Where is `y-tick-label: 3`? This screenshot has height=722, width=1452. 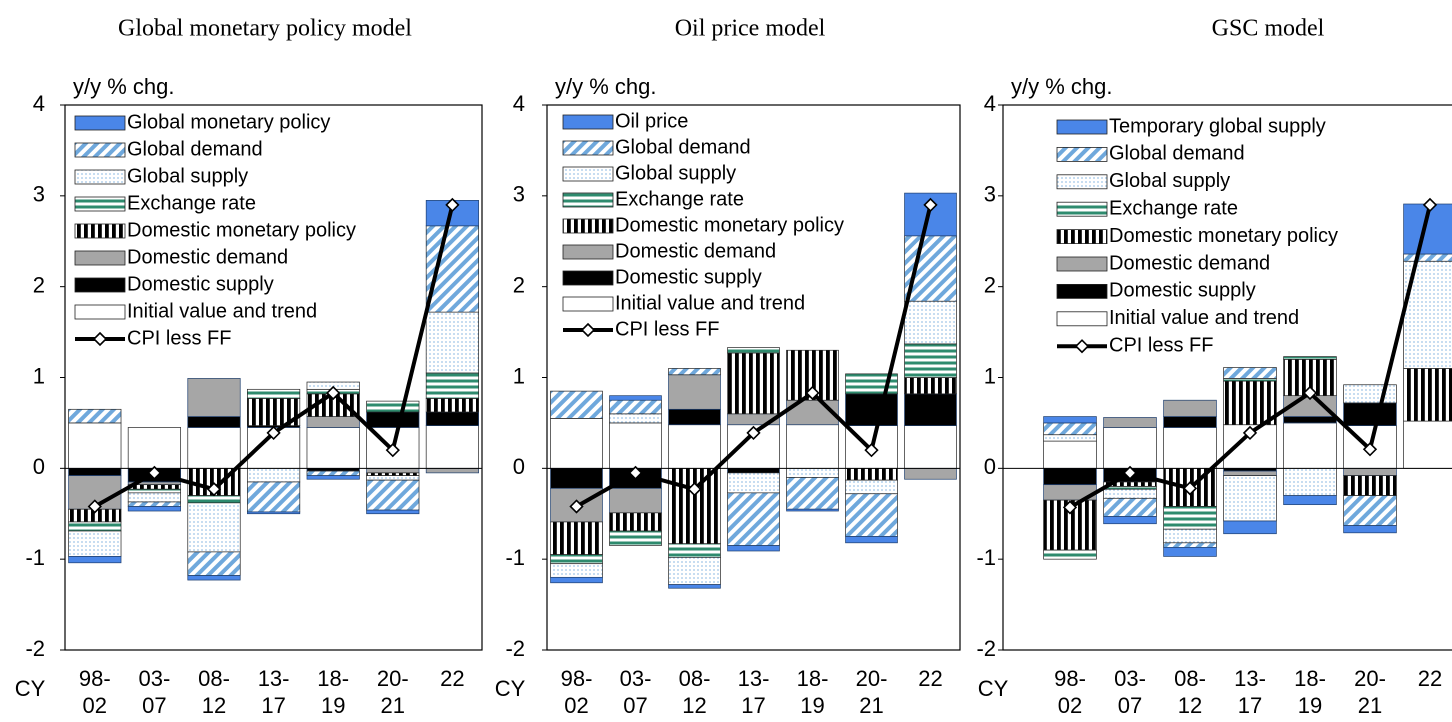 y-tick-label: 3 is located at coordinates (990, 194).